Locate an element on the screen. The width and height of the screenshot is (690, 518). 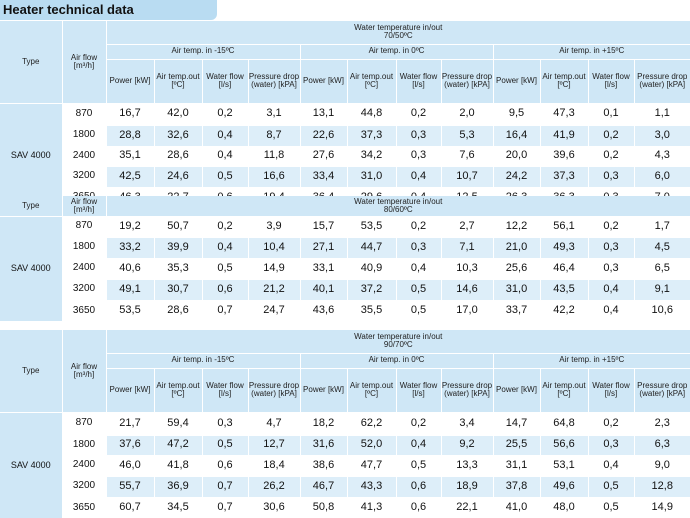
data-cell: 18,9 is located at coordinates (467, 486).